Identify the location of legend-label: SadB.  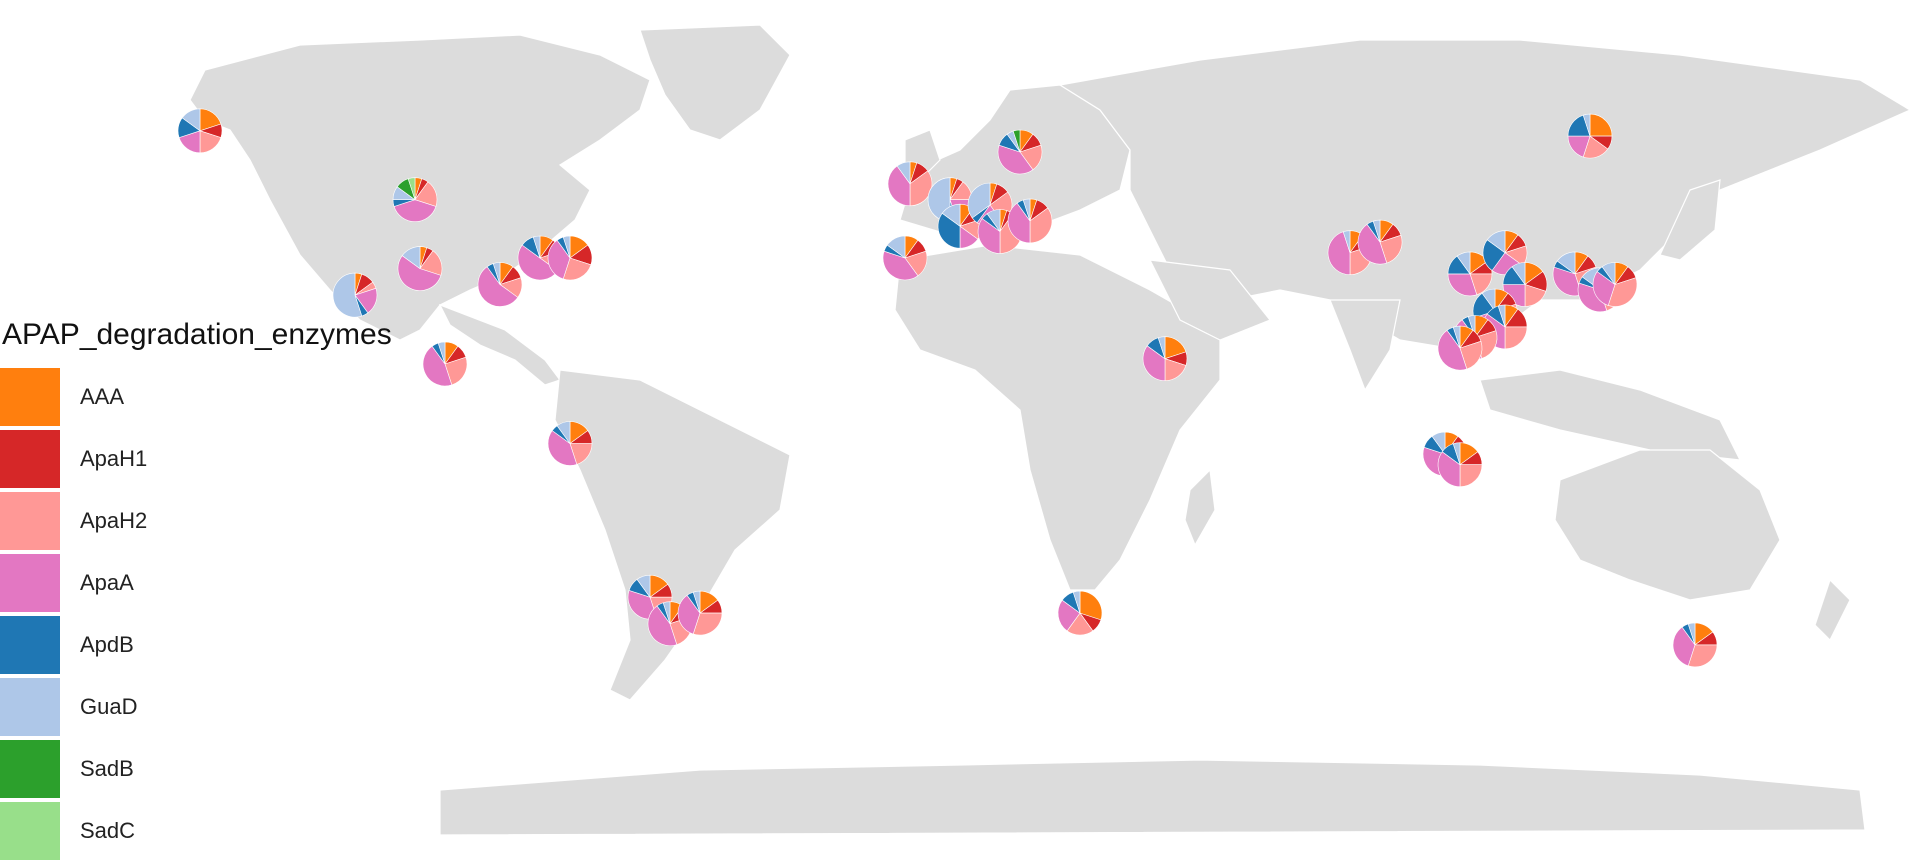
(107, 768).